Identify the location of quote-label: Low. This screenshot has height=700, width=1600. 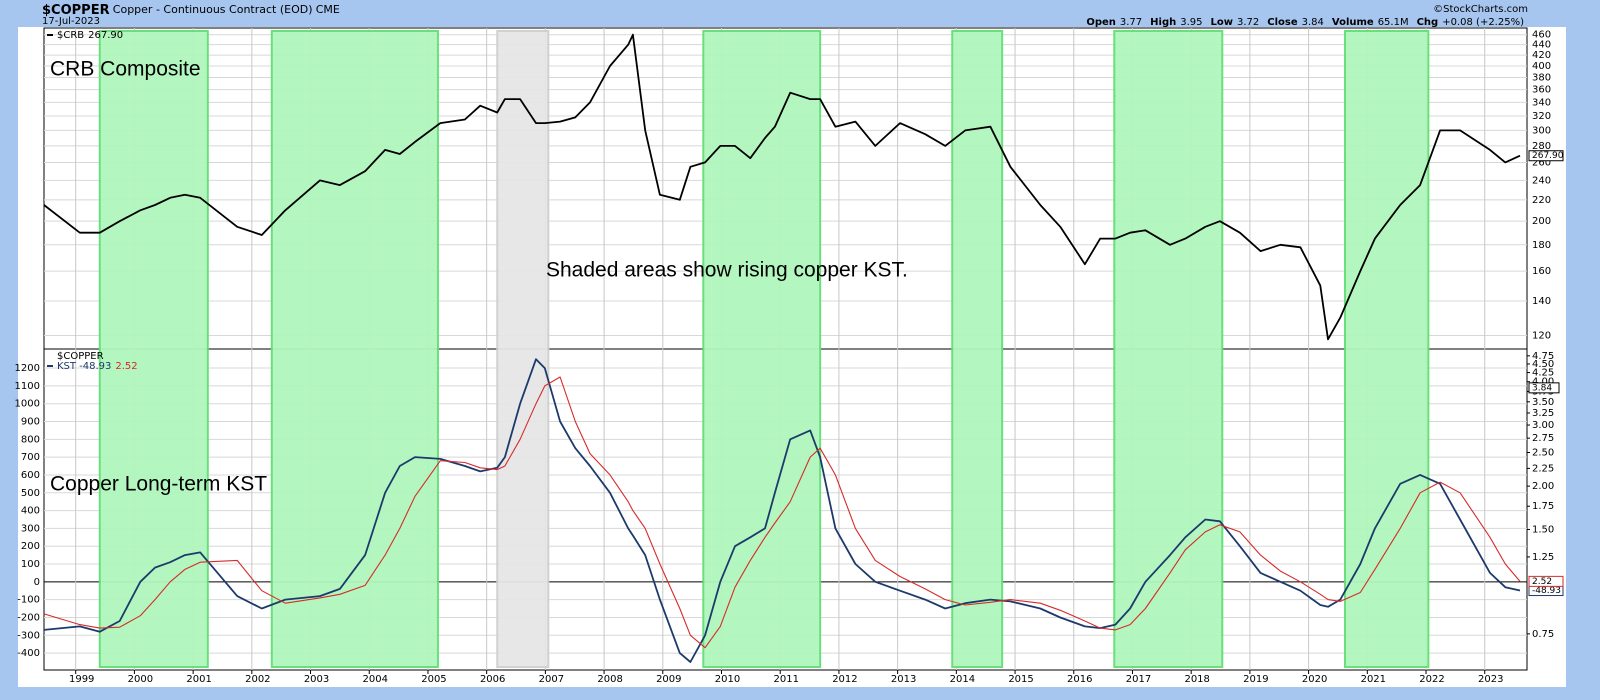
(1221, 22).